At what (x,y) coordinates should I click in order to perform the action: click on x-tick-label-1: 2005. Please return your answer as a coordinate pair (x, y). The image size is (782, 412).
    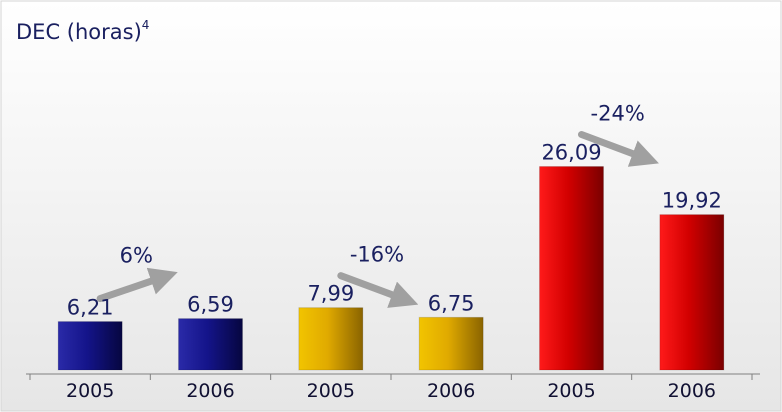
    Looking at the image, I should click on (90, 391).